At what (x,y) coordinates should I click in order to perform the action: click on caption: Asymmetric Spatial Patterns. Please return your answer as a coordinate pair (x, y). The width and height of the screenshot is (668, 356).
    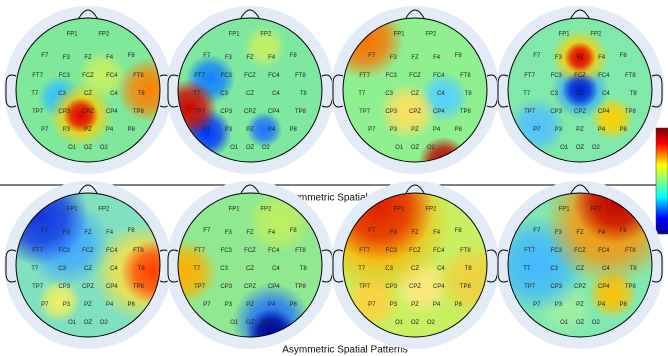
    Looking at the image, I should click on (345, 350).